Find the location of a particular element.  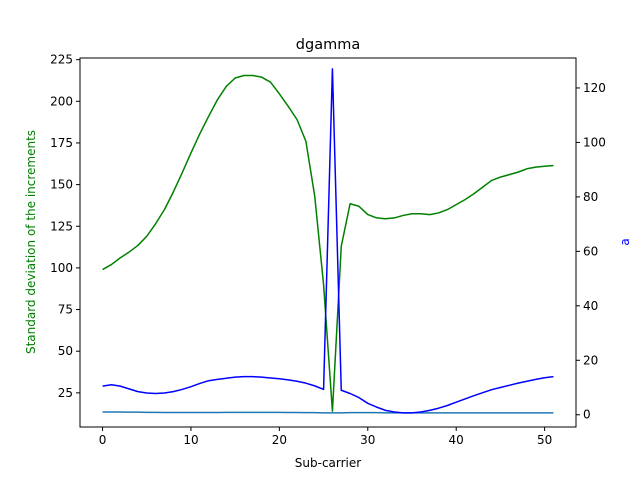

x-axis-label: Sub-carrier is located at coordinates (328, 463).